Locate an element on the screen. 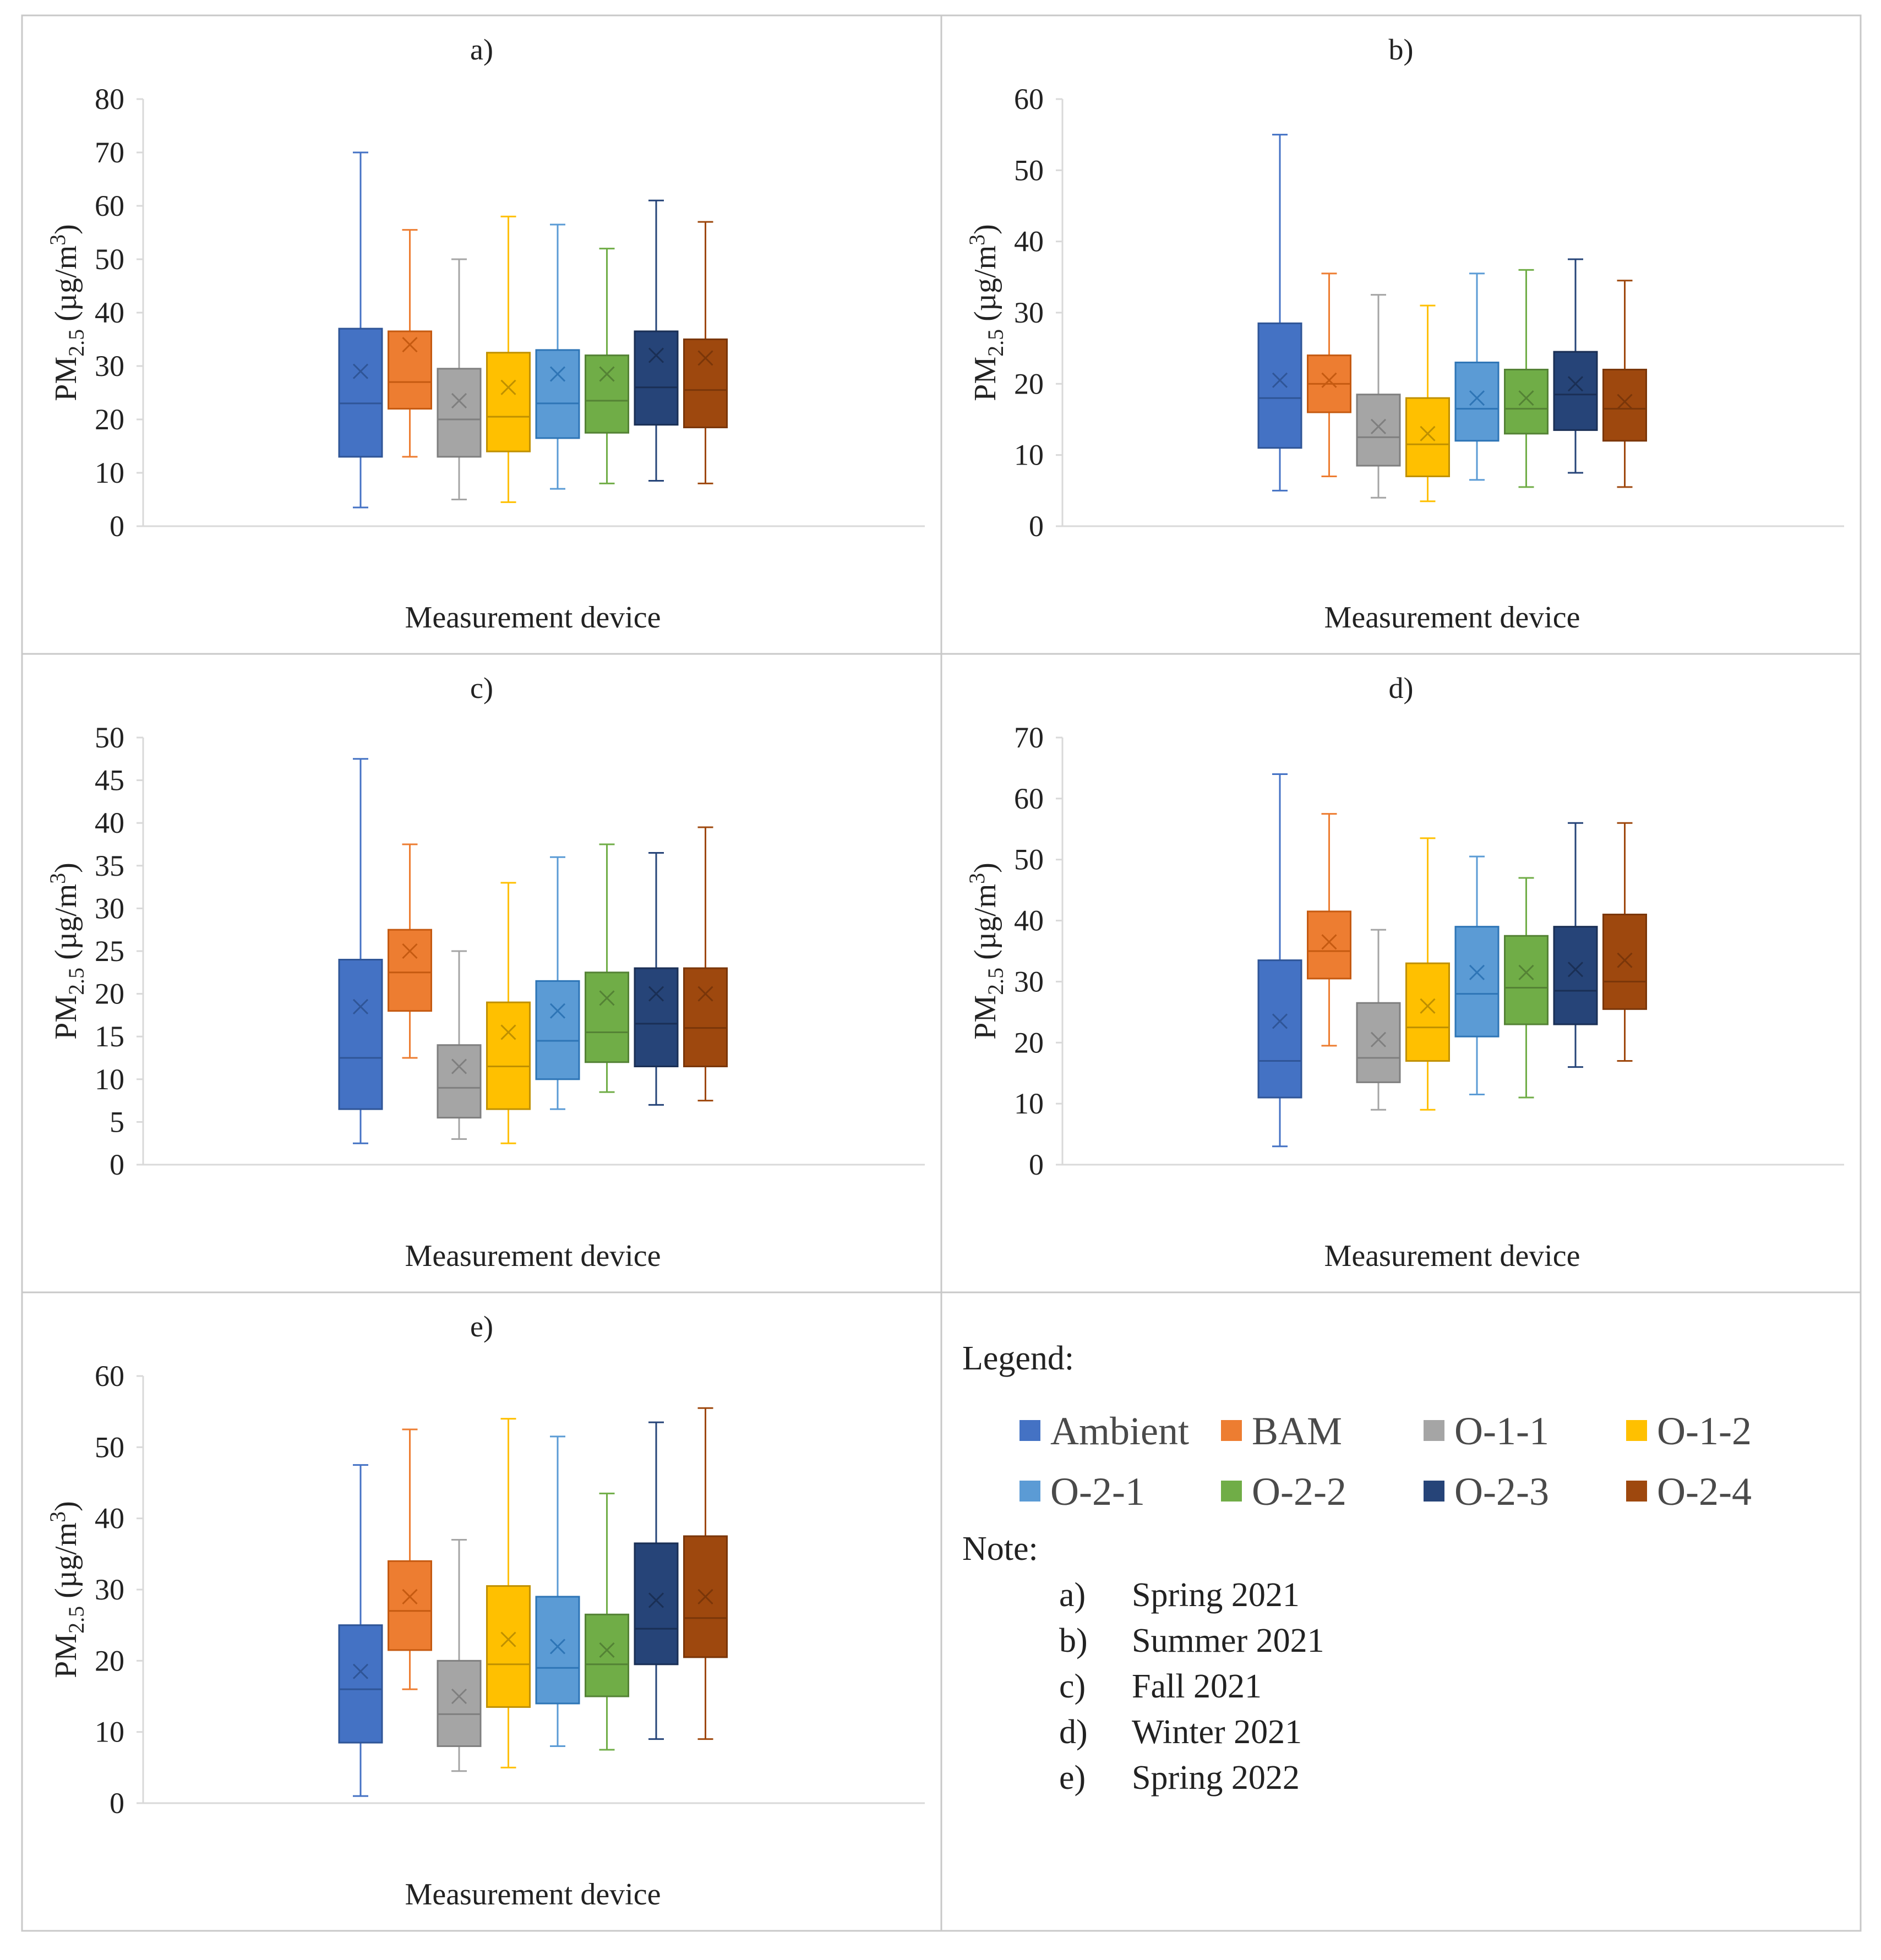  y-tick-label: 70 is located at coordinates (1029, 737).